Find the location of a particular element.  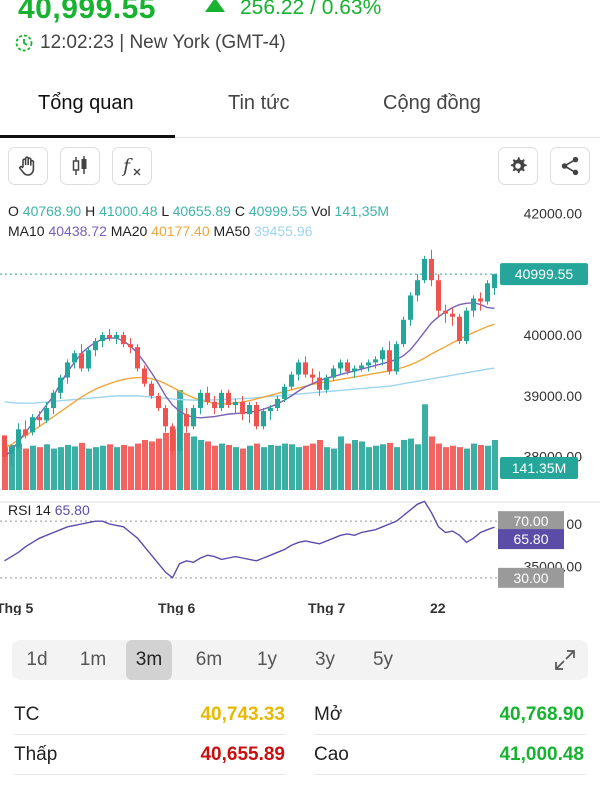

rsi-label: RSI 14 is located at coordinates (29, 510).